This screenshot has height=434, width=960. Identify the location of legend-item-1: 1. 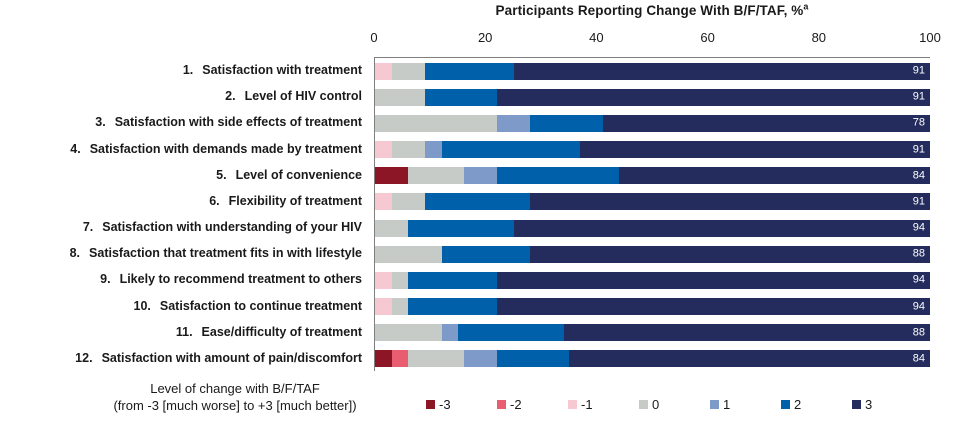
(745, 404).